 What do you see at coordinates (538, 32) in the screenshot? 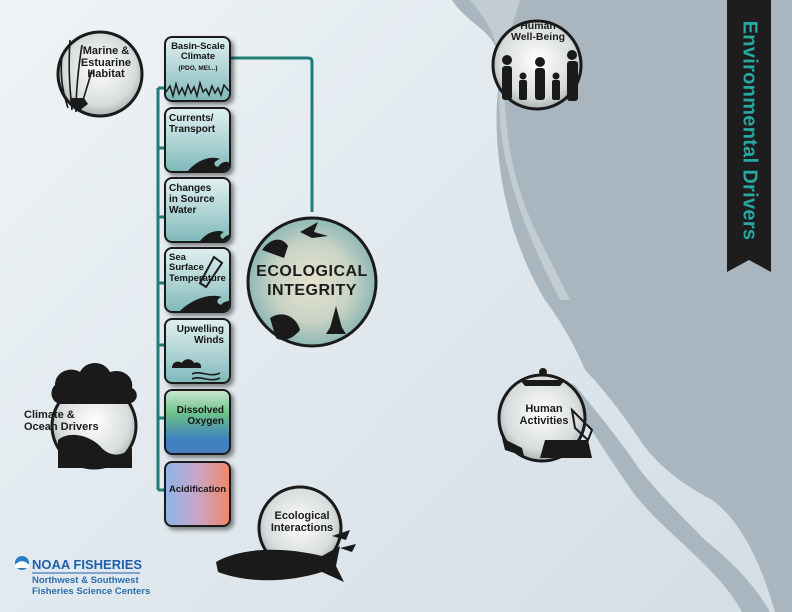
I see `wellbeing-label: Human Well-Being` at bounding box center [538, 32].